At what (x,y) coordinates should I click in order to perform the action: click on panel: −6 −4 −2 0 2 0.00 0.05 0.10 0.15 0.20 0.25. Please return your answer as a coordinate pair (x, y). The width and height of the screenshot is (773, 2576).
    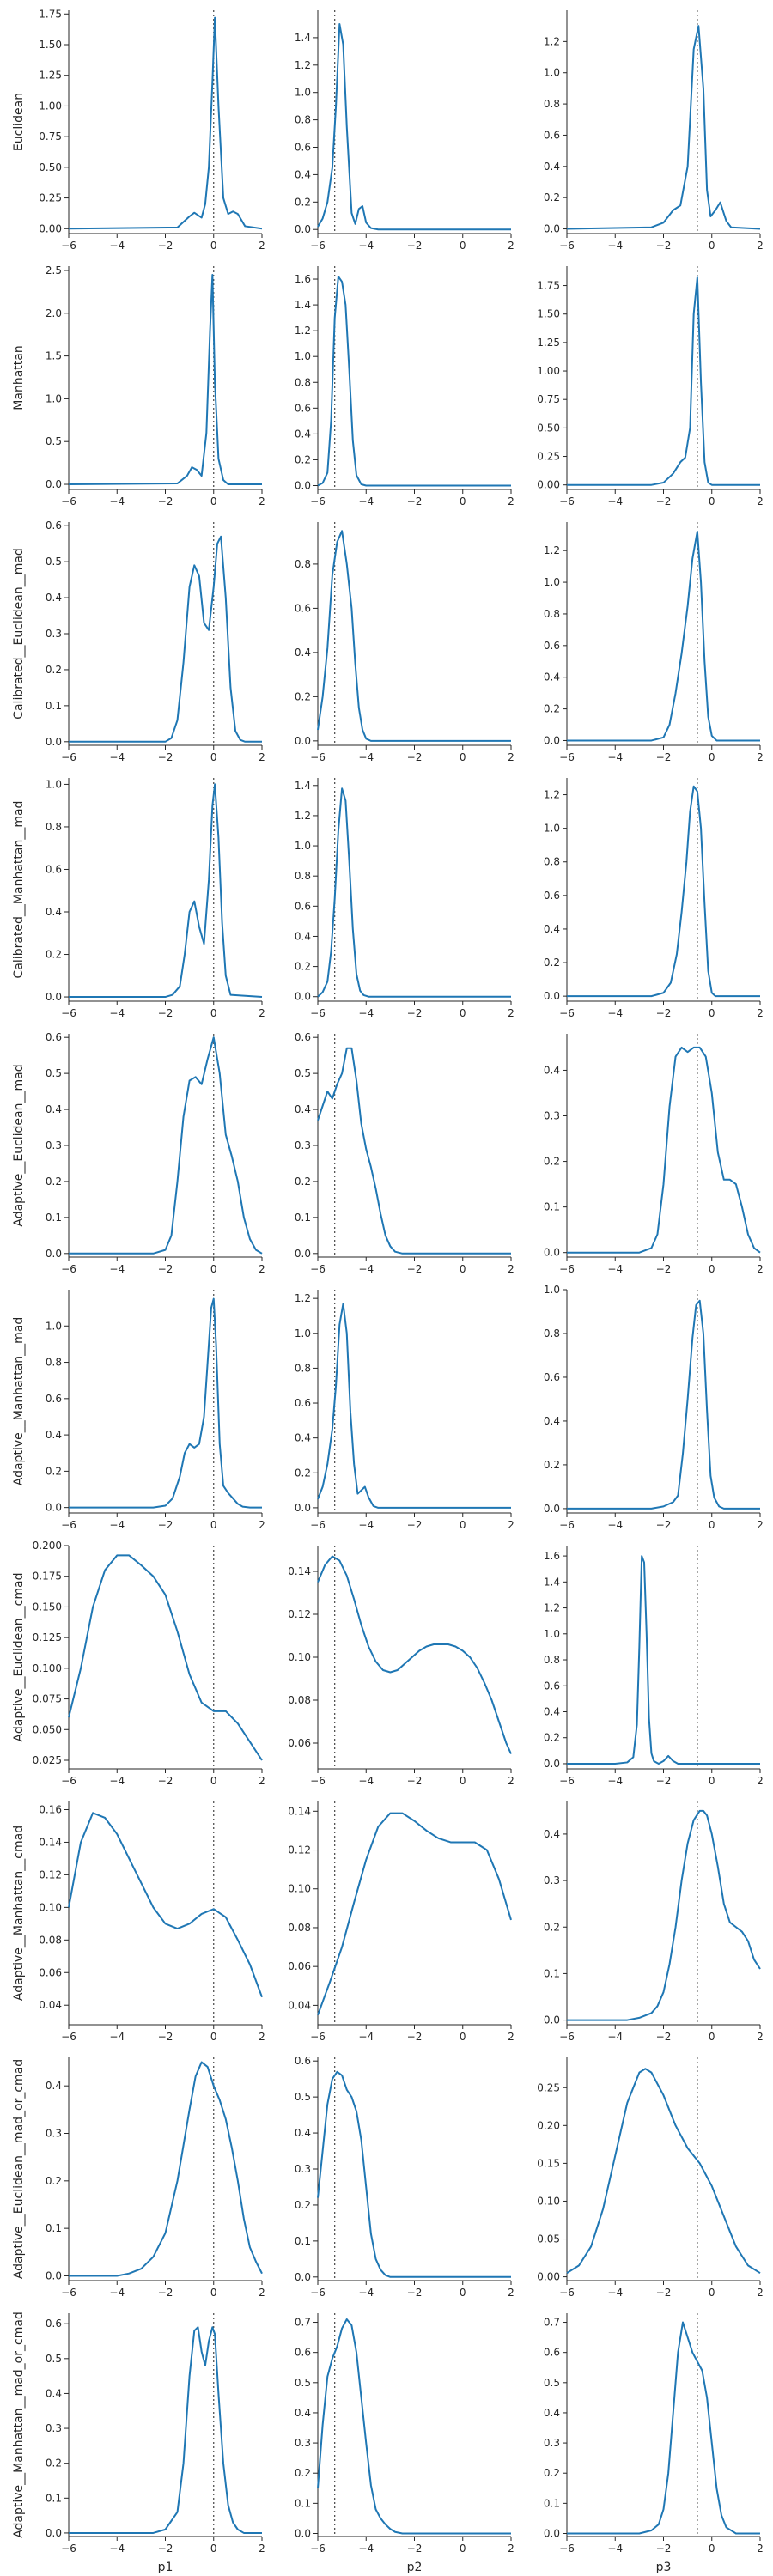
    Looking at the image, I should click on (650, 2178).